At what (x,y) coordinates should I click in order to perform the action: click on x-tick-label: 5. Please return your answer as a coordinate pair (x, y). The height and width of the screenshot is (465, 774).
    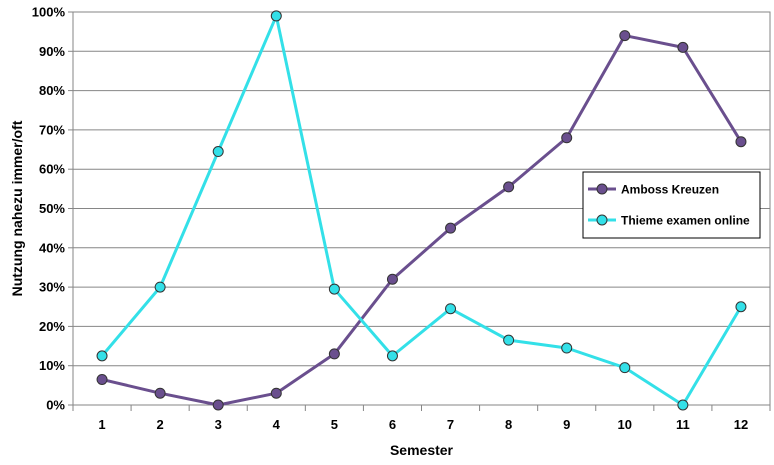
    Looking at the image, I should click on (334, 424).